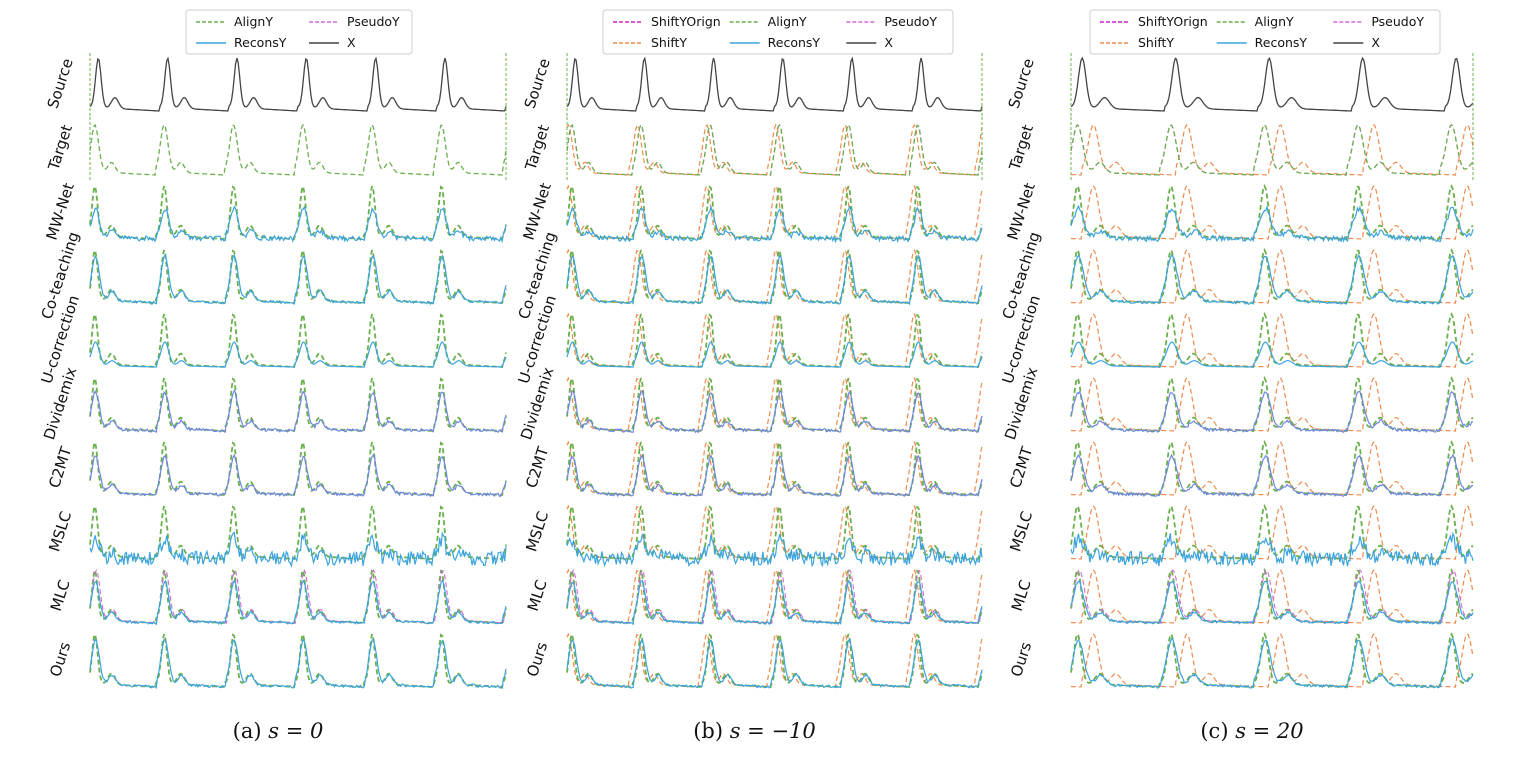 Image resolution: width=1527 pixels, height=775 pixels. I want to click on caption-prefix: (c), so click(1217, 731).